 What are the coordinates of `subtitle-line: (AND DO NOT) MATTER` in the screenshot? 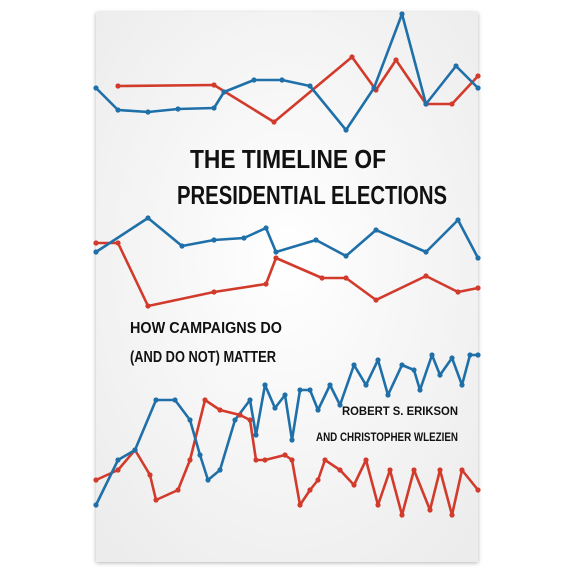 It's located at (203, 357).